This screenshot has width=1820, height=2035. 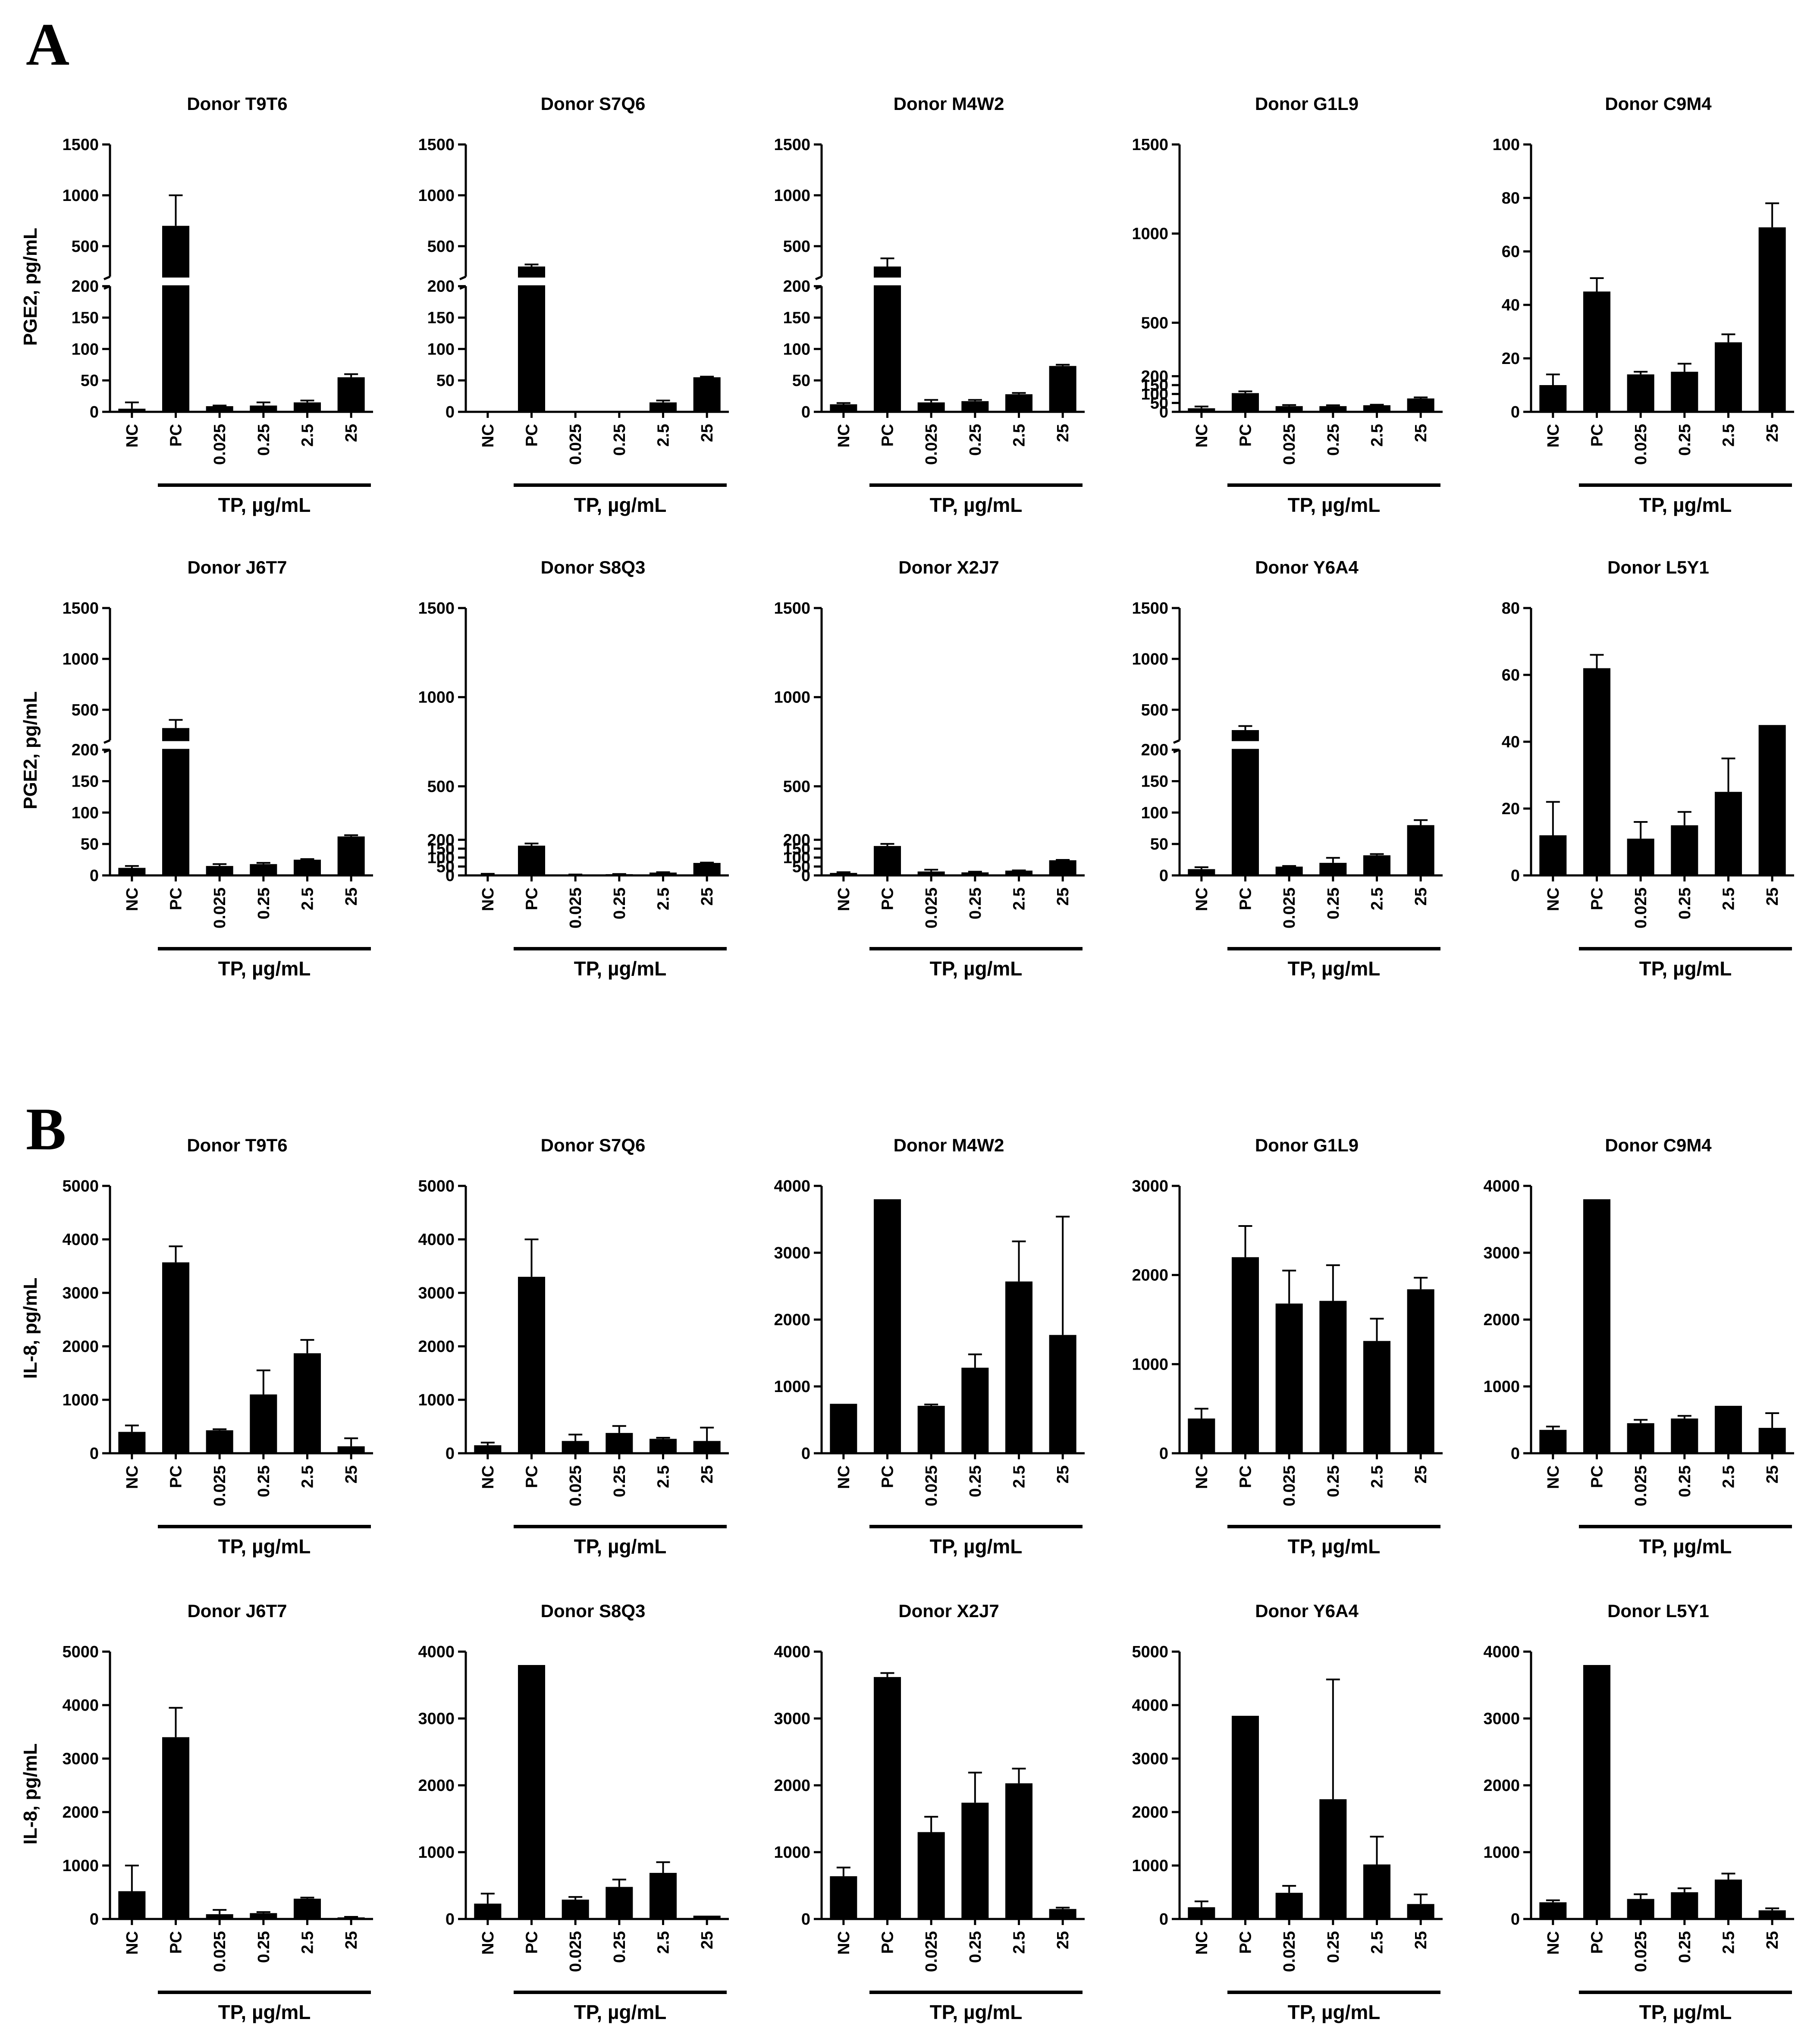 I want to click on y-tick-label: 20, so click(x=1511, y=809).